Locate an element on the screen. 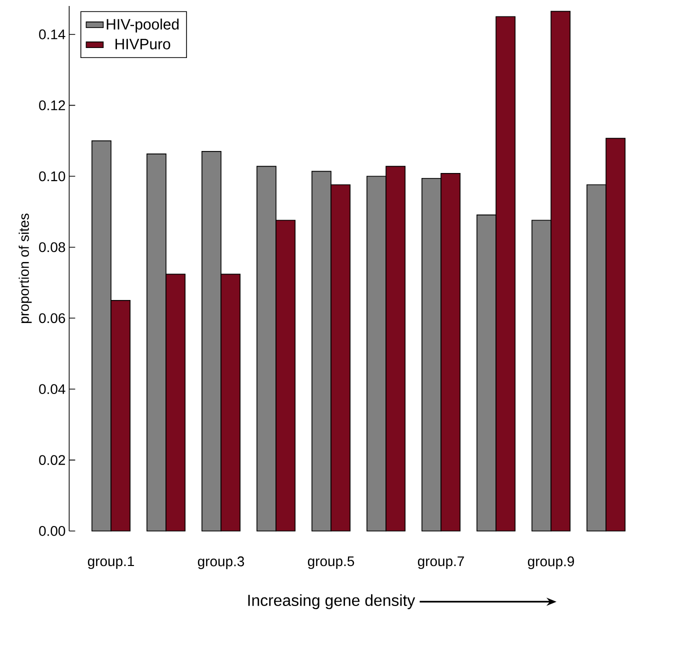  y-tick-label: 0.12 is located at coordinates (52, 105).